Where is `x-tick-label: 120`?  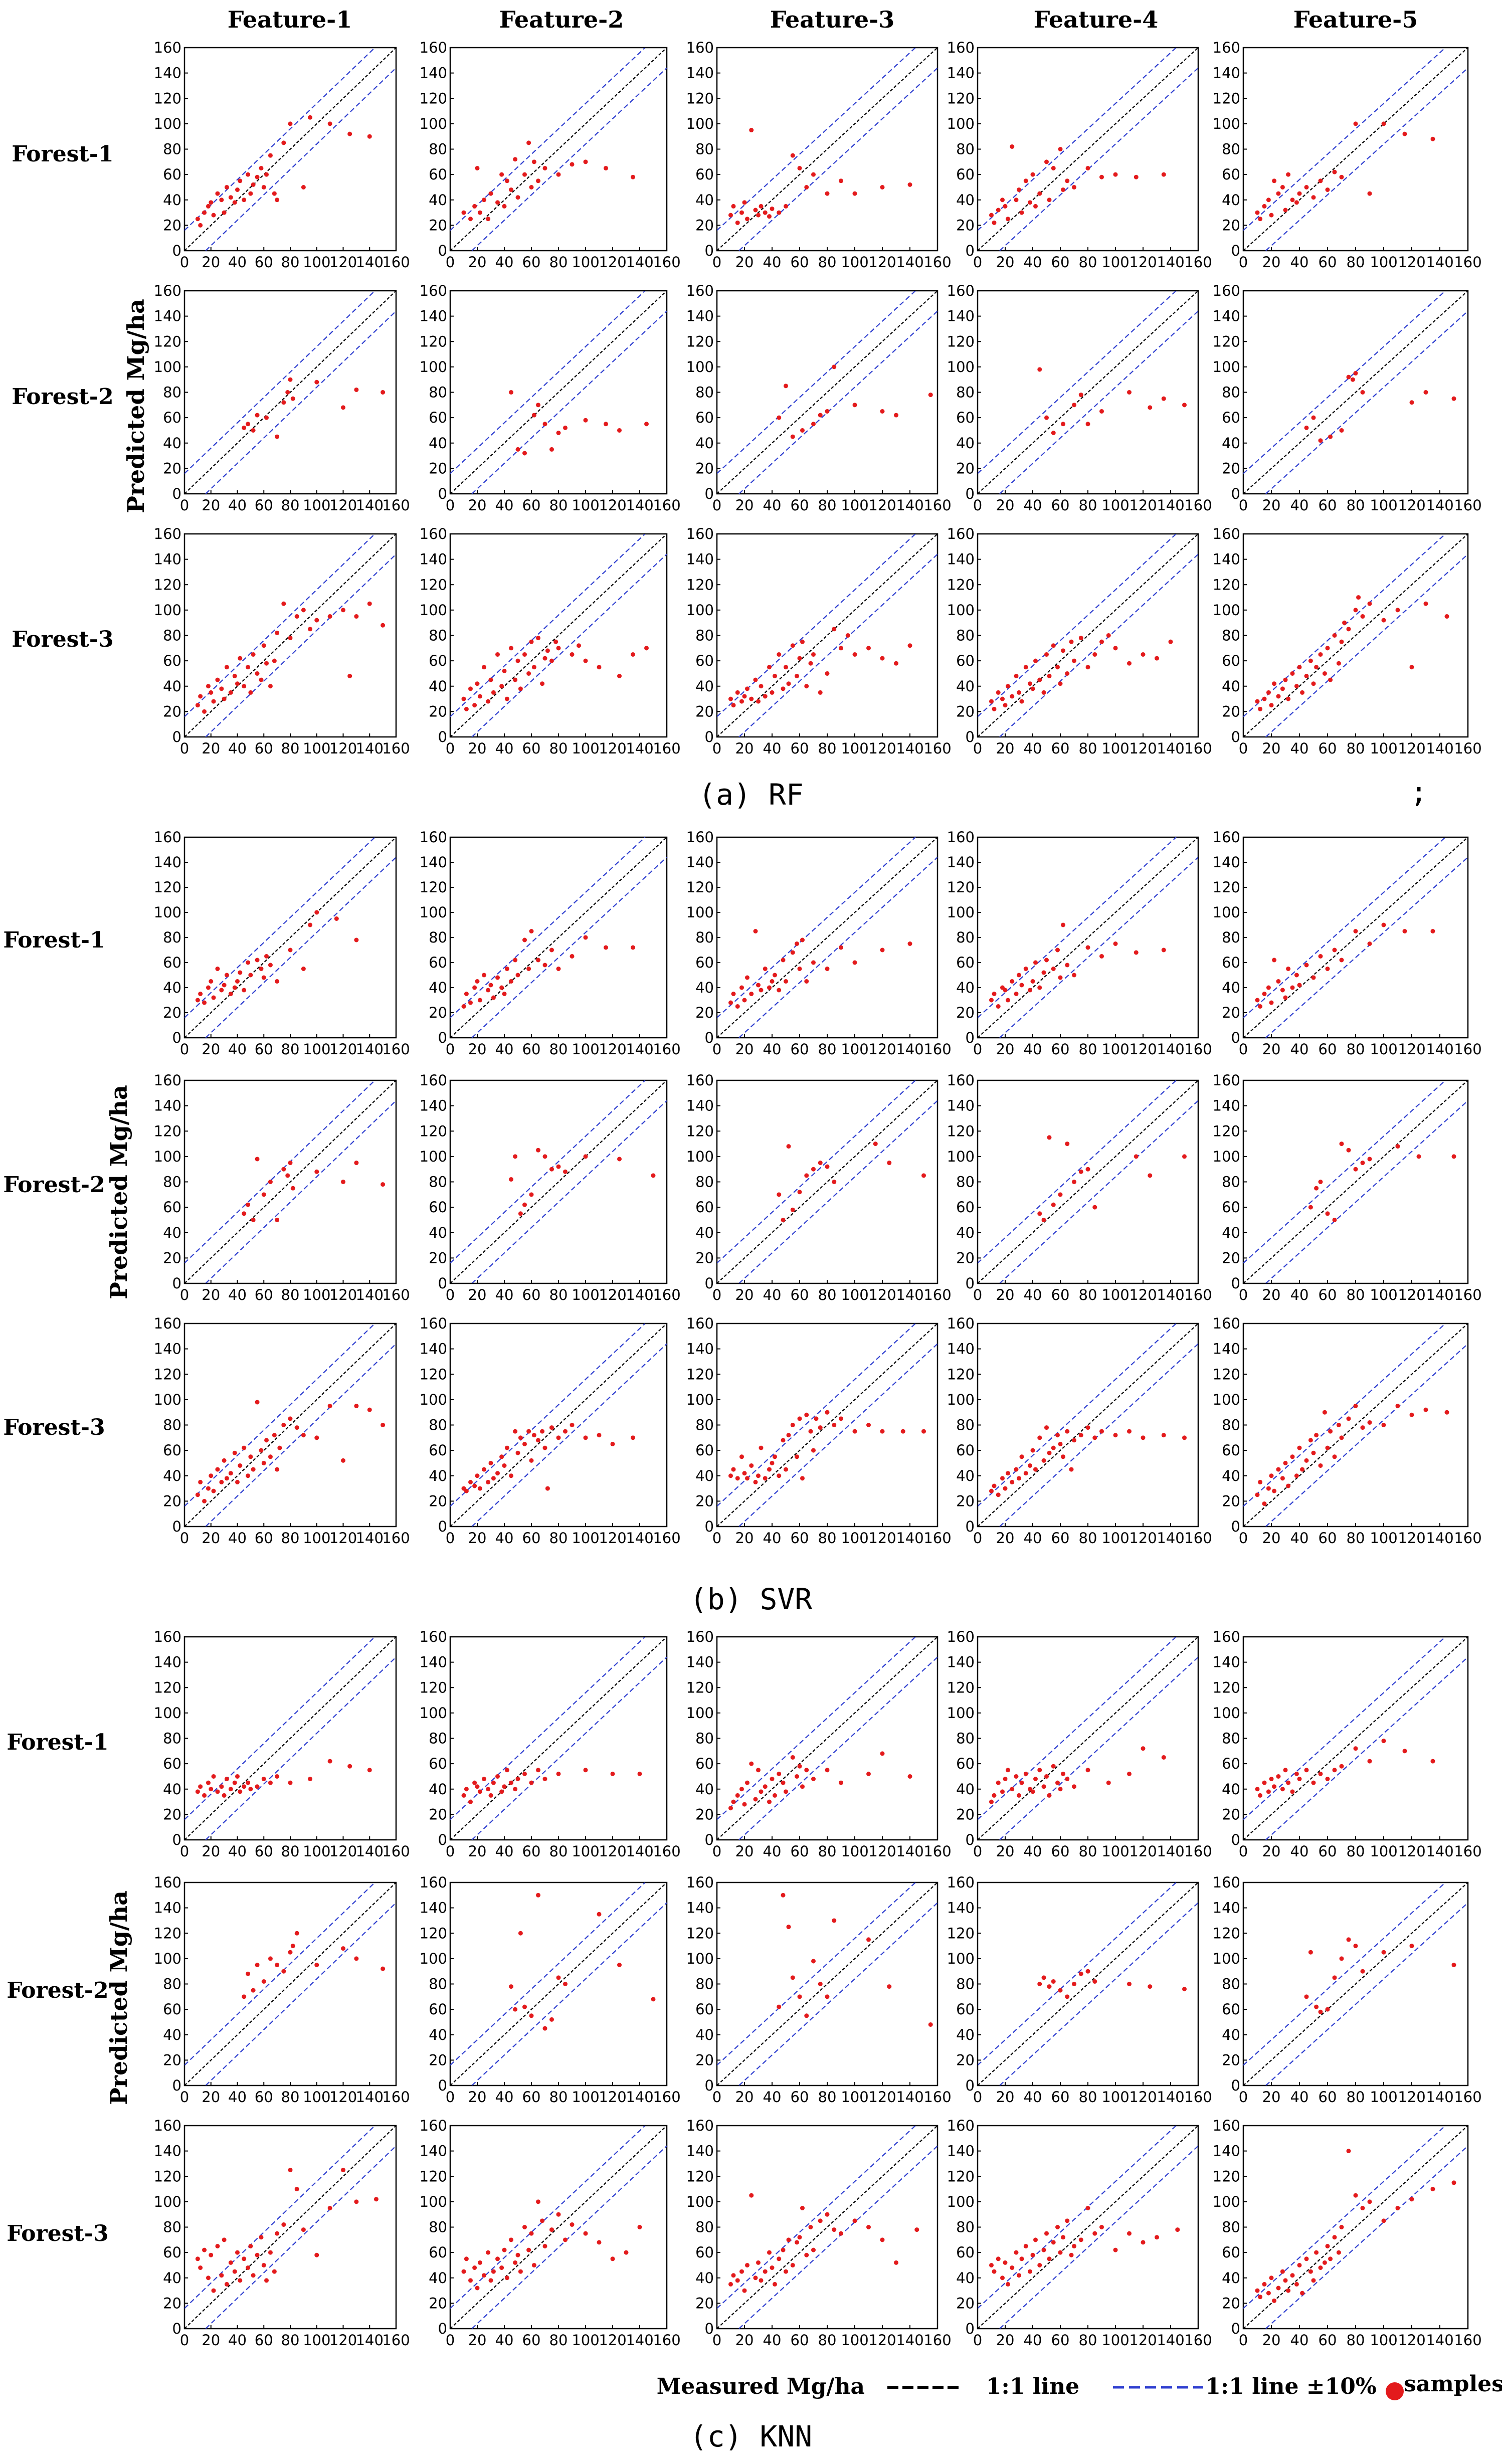 x-tick-label: 120 is located at coordinates (343, 1852).